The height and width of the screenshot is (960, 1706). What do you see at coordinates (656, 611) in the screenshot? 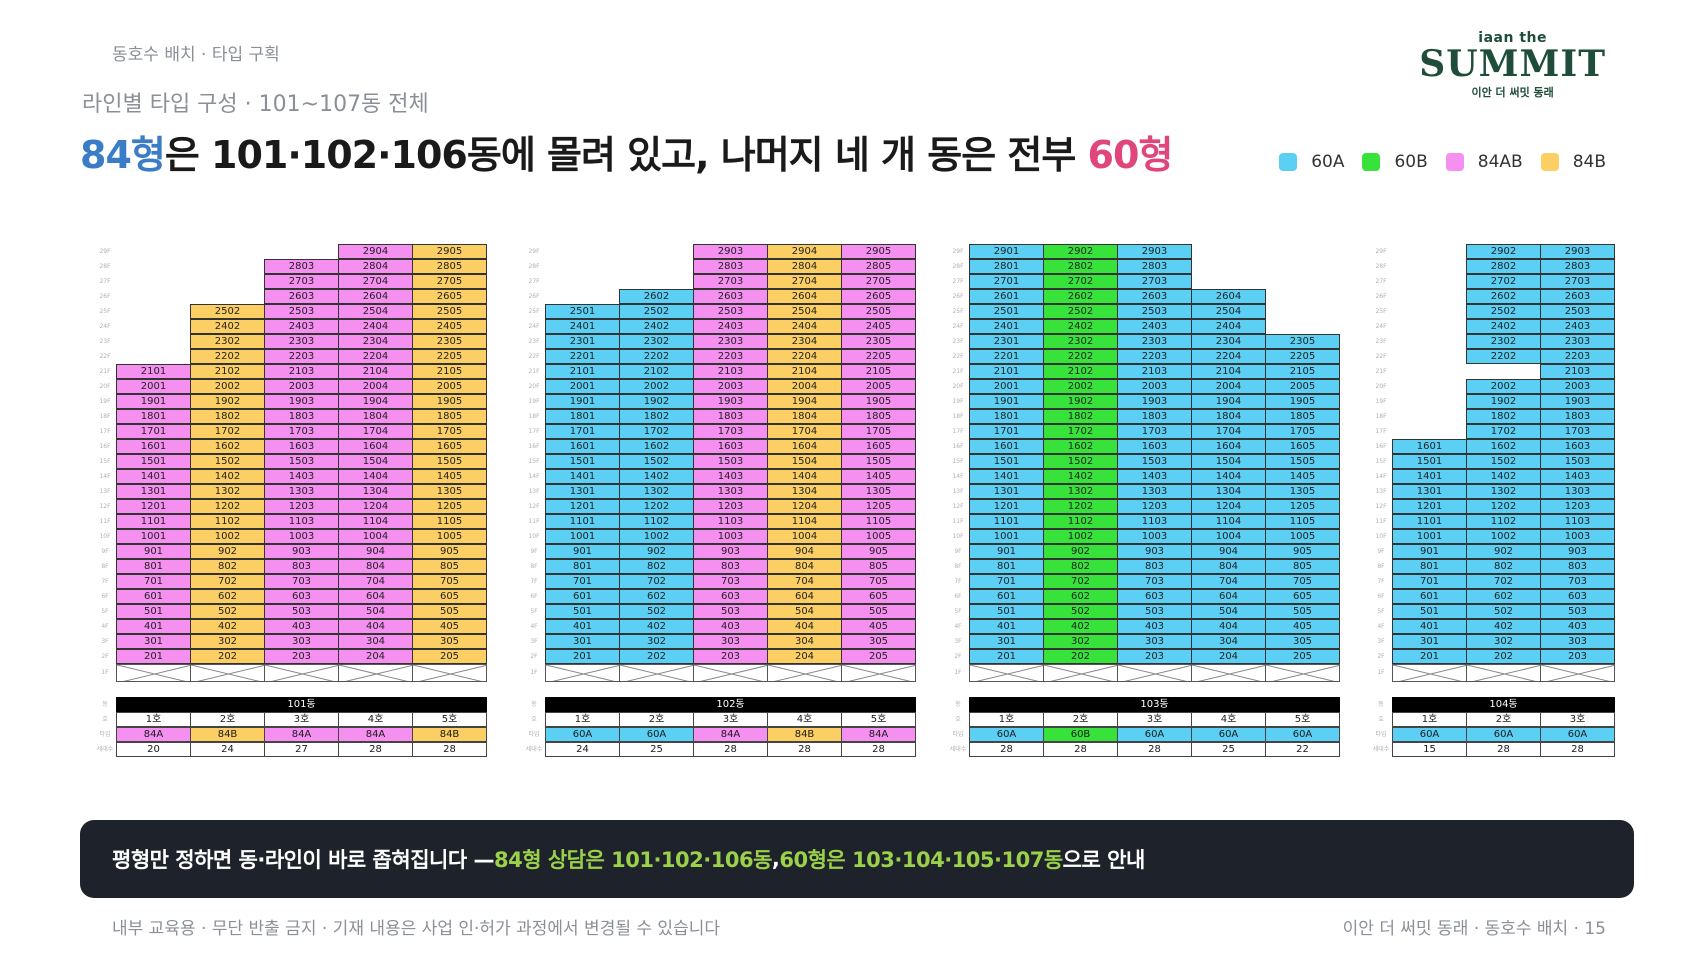
I see `unit-cell: 502` at bounding box center [656, 611].